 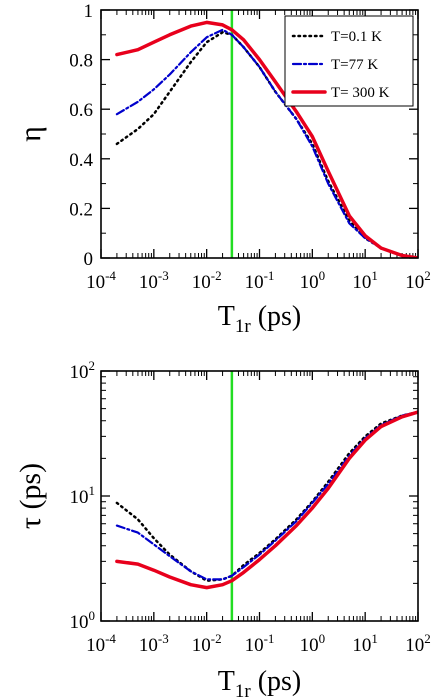 What do you see at coordinates (360, 93) in the screenshot?
I see `legend-label: T= 300 K` at bounding box center [360, 93].